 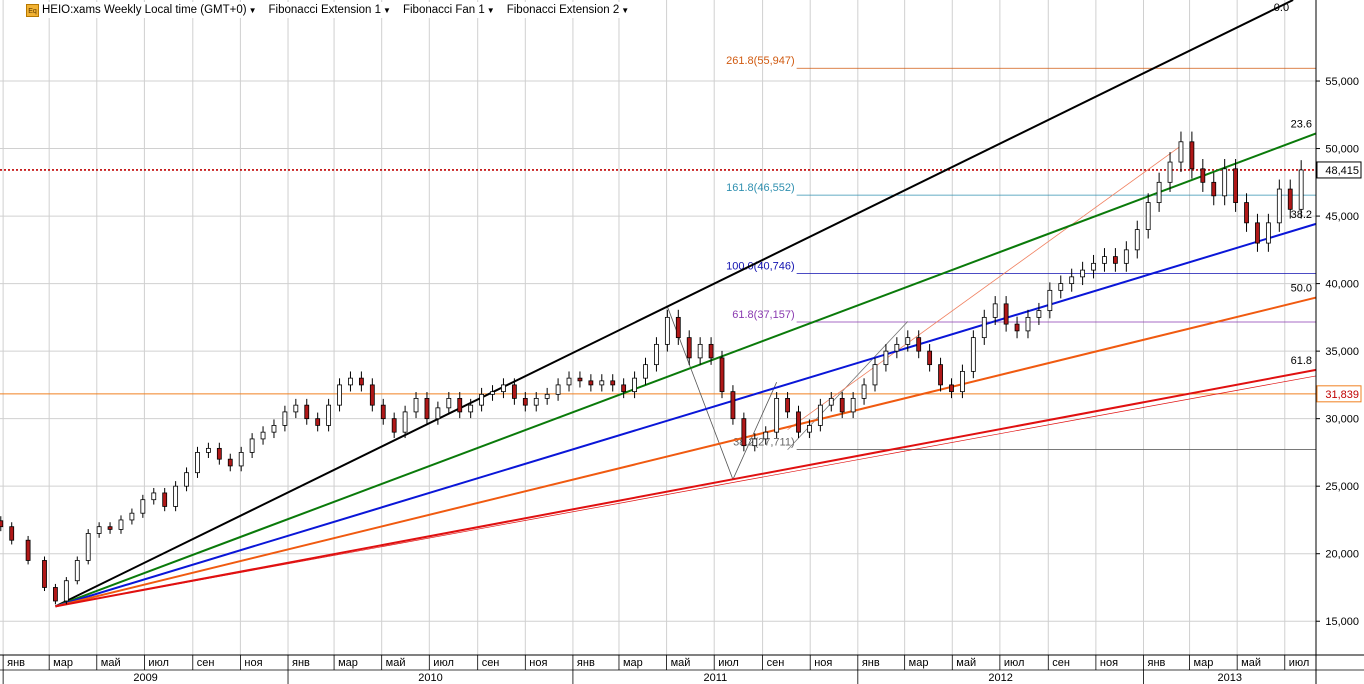 I want to click on symbol-menu: HEIO:xams Weekly Local time (GMT+0) ▼, so click(x=149, y=10).